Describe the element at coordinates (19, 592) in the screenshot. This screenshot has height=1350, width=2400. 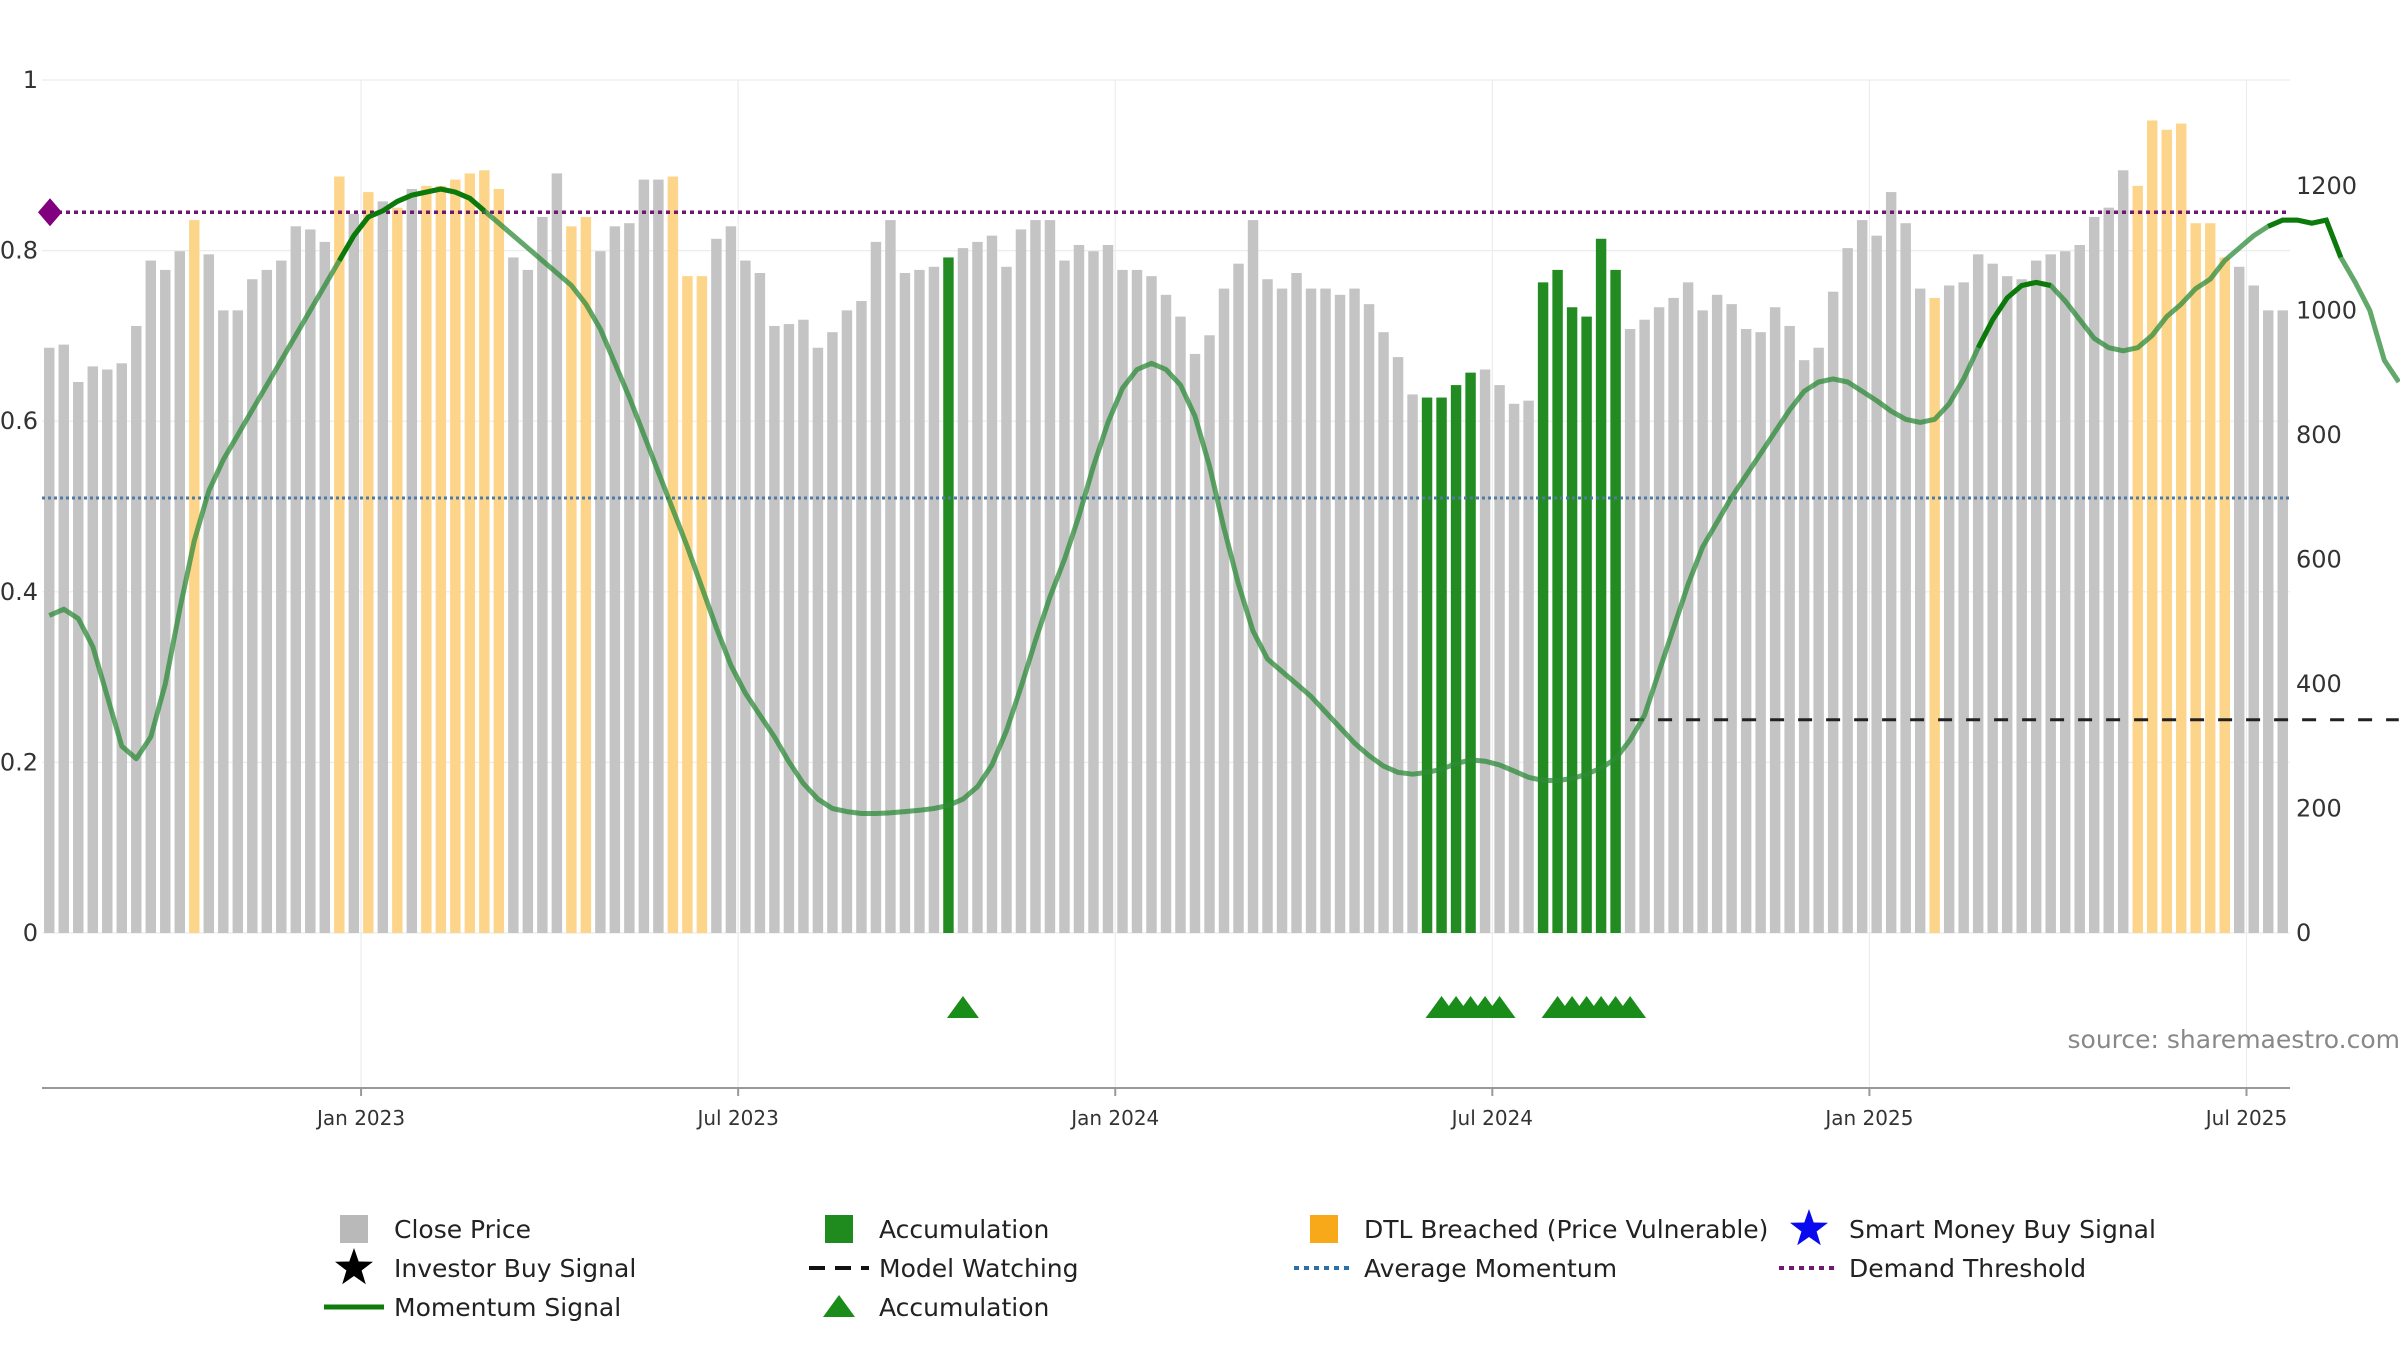
I see `left-tick-label: 0.4` at that location.